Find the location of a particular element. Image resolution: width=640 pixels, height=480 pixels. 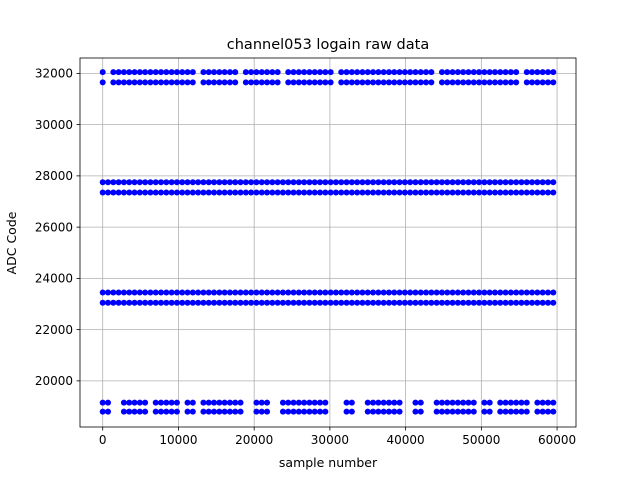

y-tick-label: 32000 is located at coordinates (54, 74).